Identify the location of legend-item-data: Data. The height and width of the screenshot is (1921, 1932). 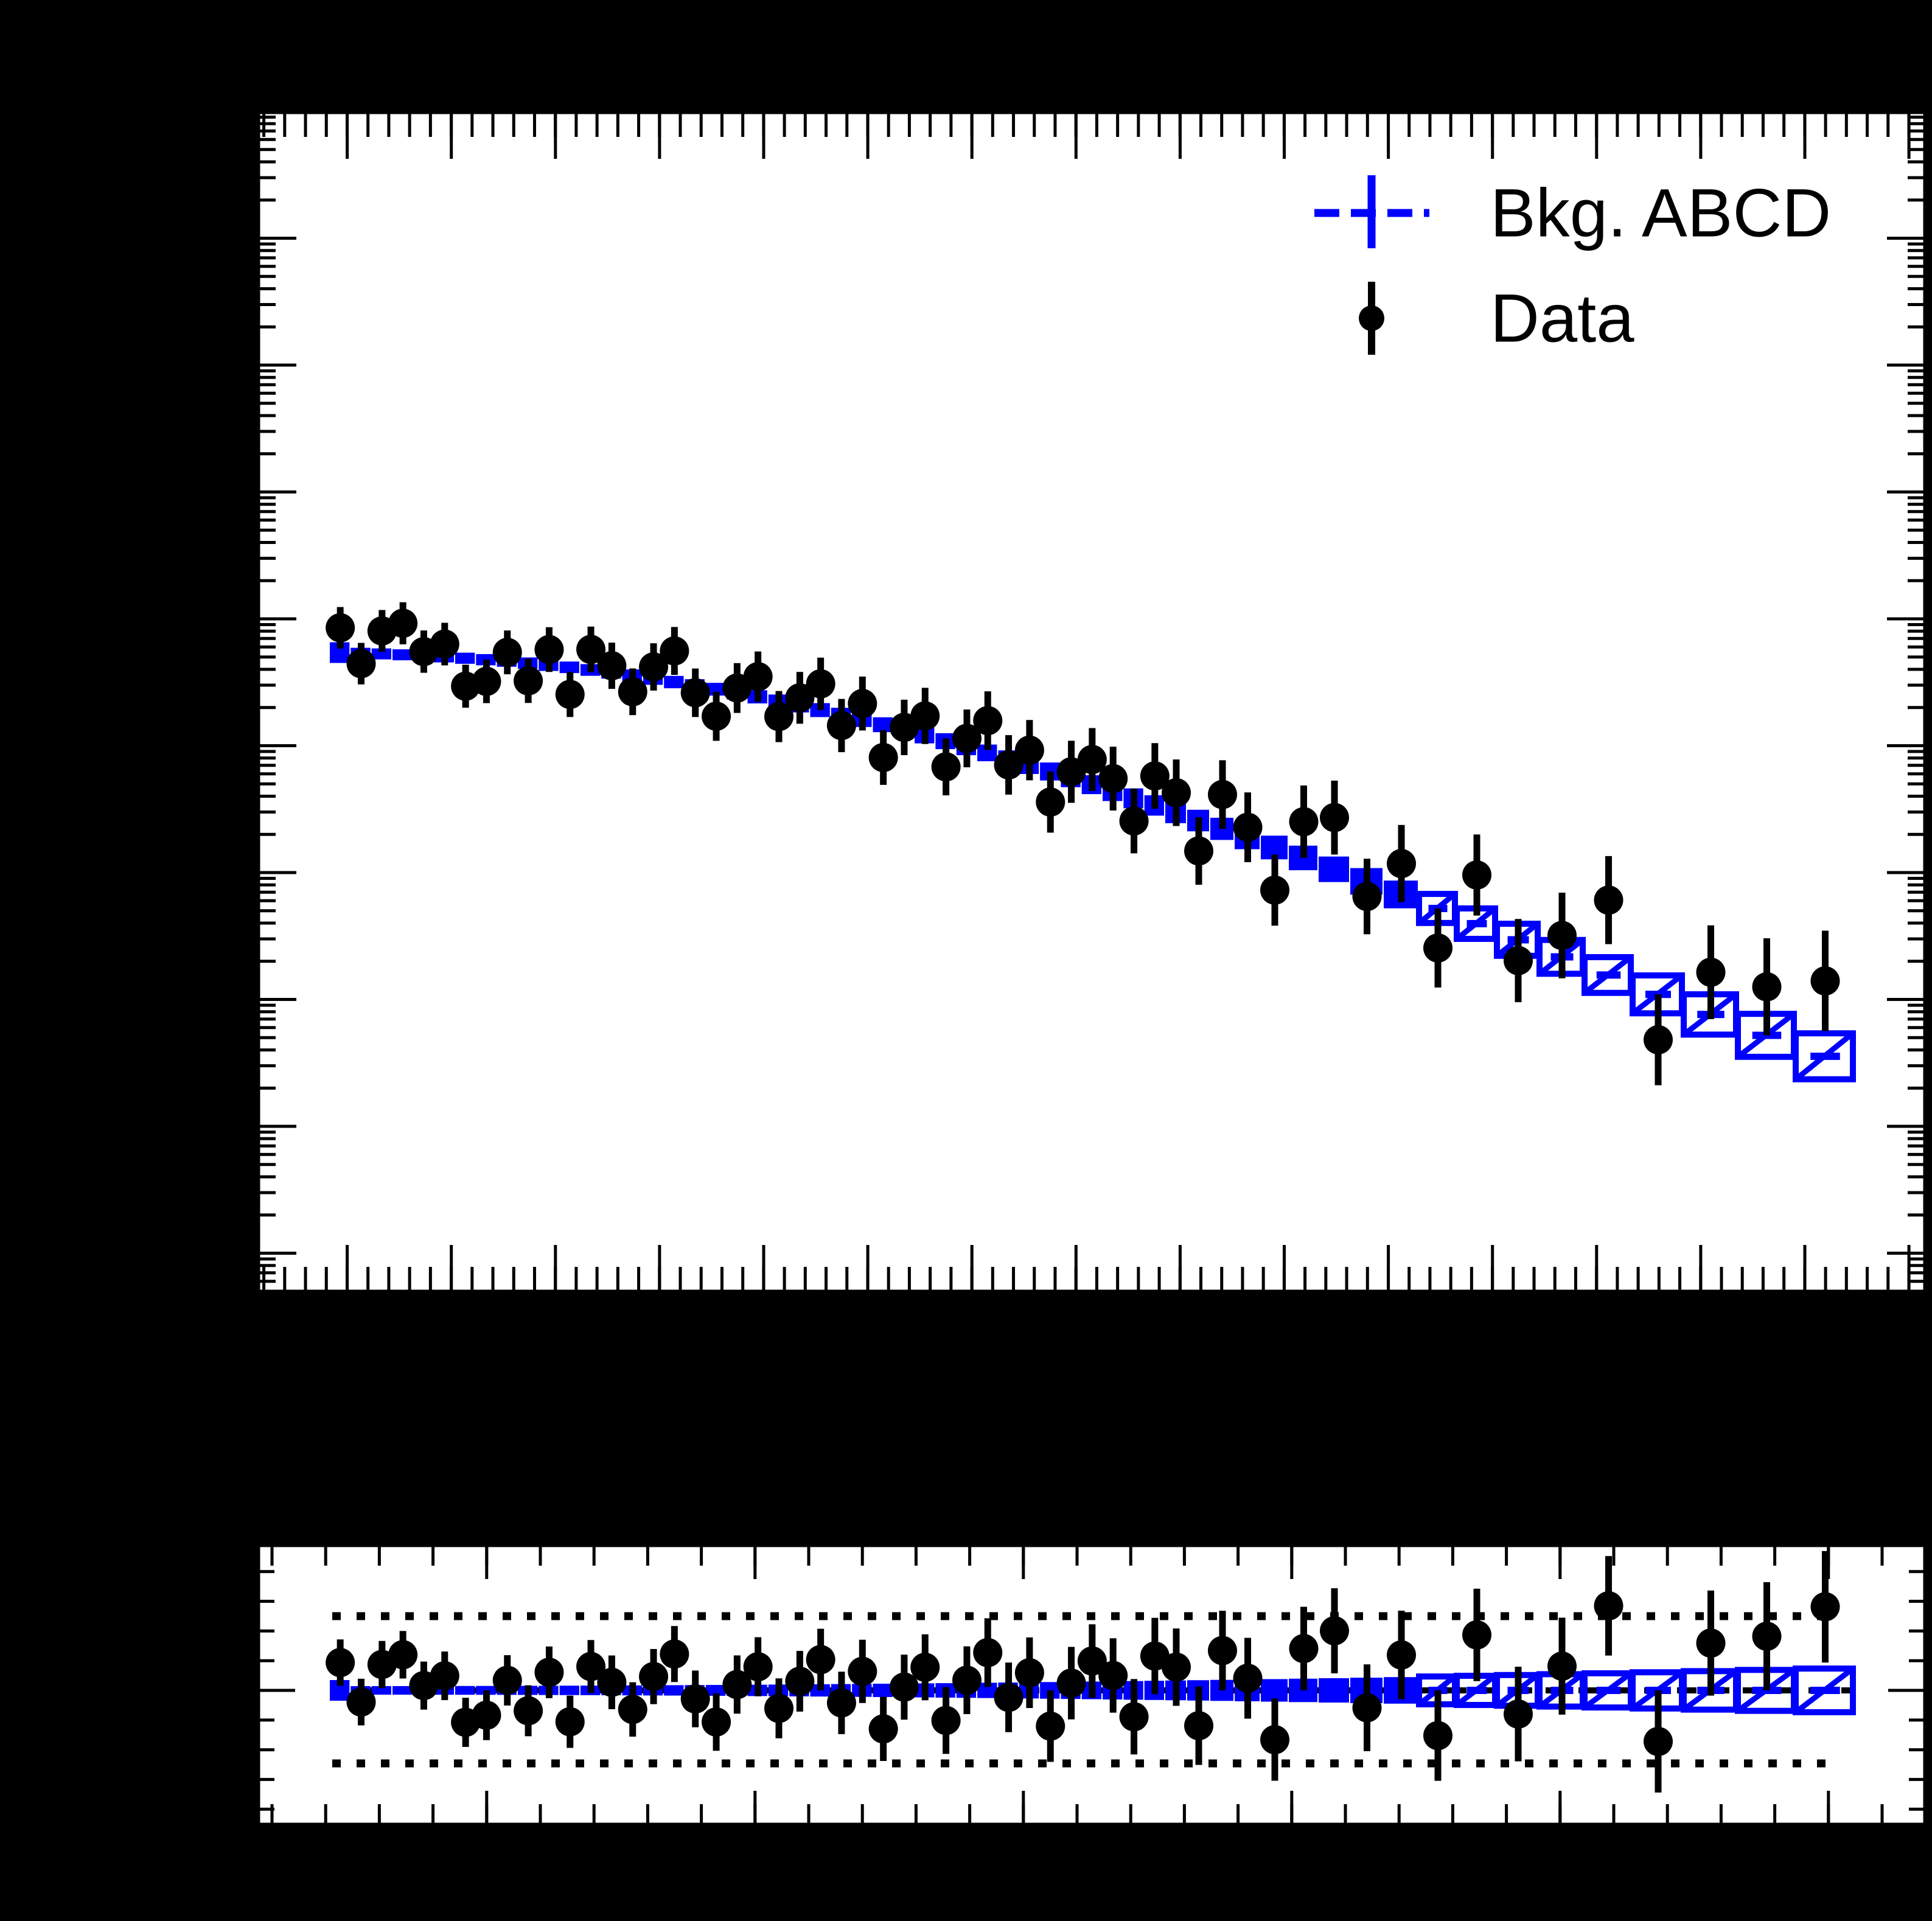
(1496, 319).